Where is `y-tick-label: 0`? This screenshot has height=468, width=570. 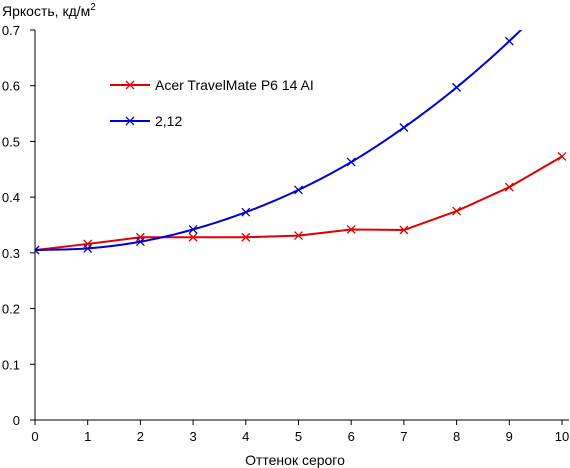 y-tick-label: 0 is located at coordinates (16, 420).